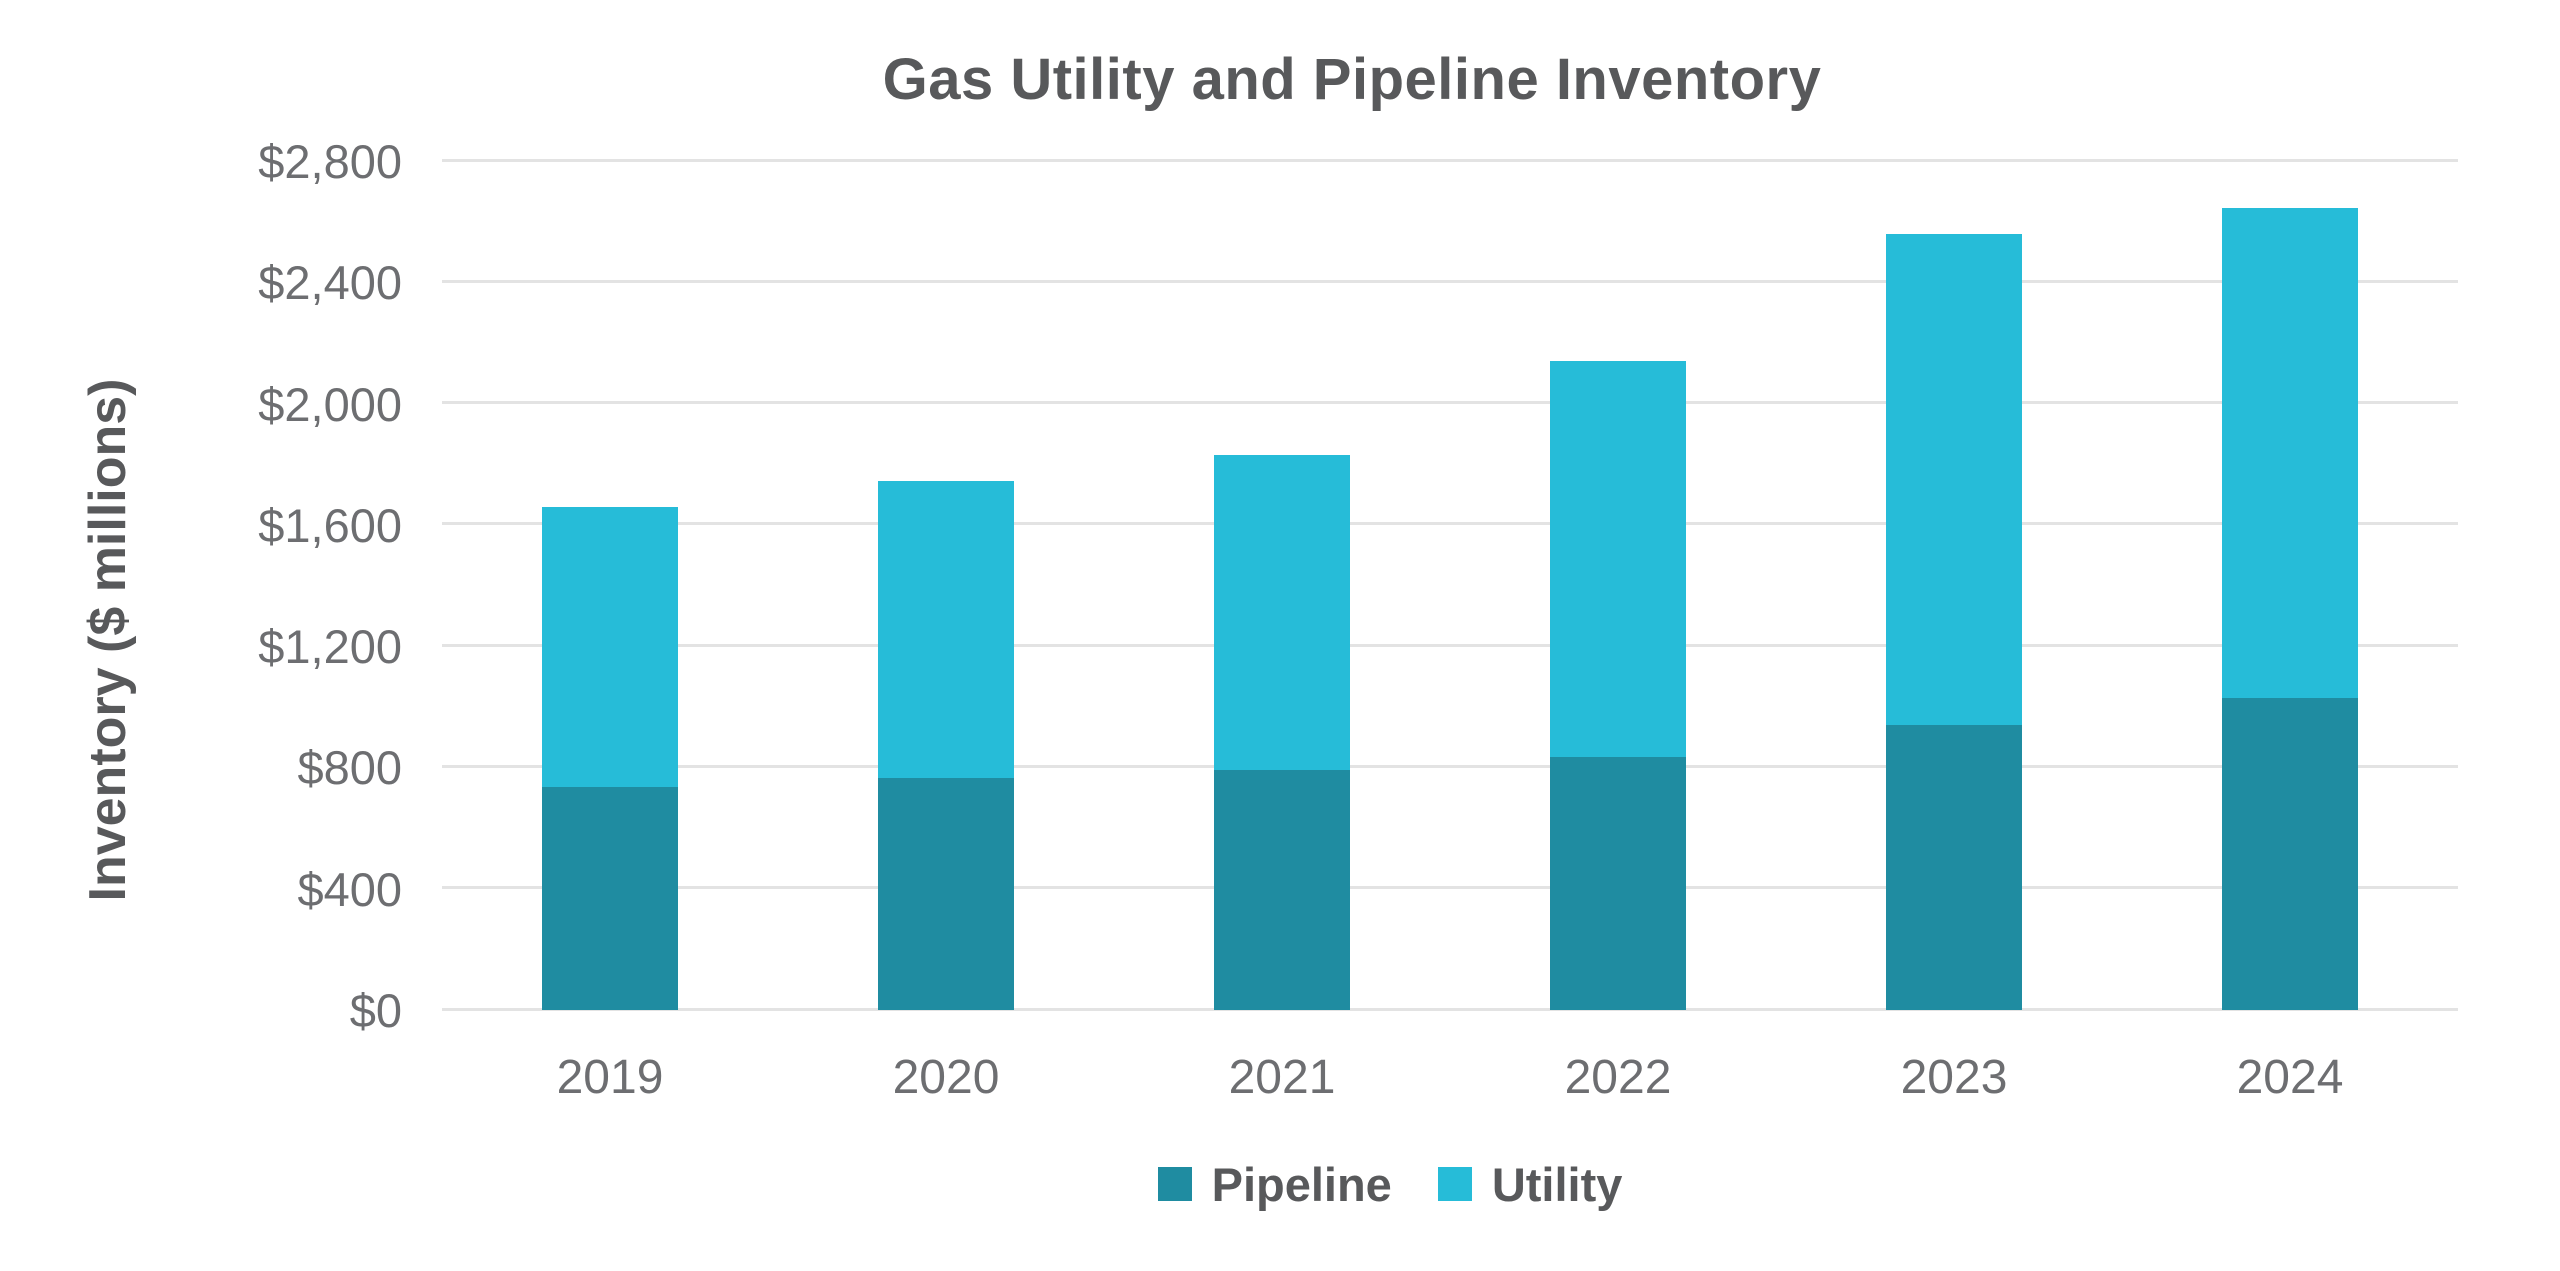 The image size is (2560, 1271). I want to click on legend-item-utility: Utility, so click(1530, 1184).